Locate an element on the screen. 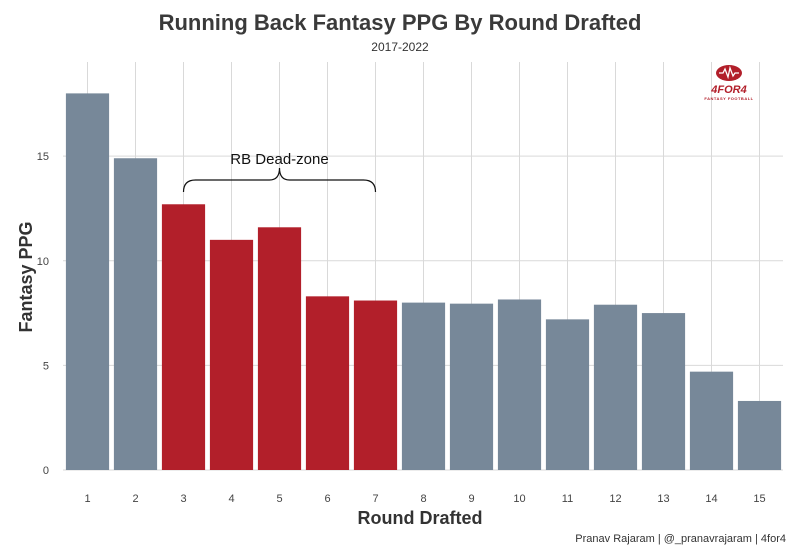 This screenshot has width=800, height=560. x-tick-label: 1 is located at coordinates (87, 499).